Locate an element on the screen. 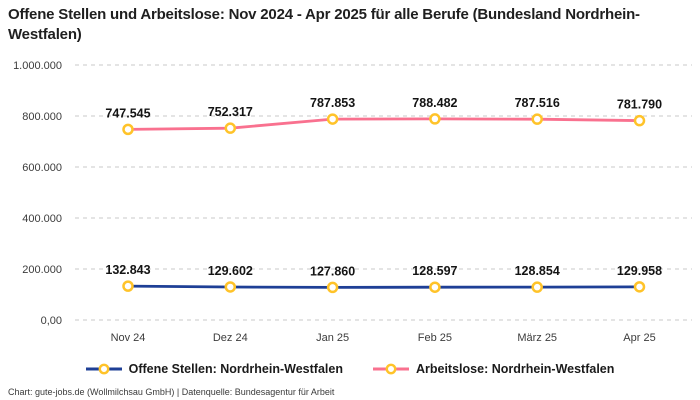 This screenshot has width=700, height=400. legend-swatch-offene-stellen-icon is located at coordinates (103, 369).